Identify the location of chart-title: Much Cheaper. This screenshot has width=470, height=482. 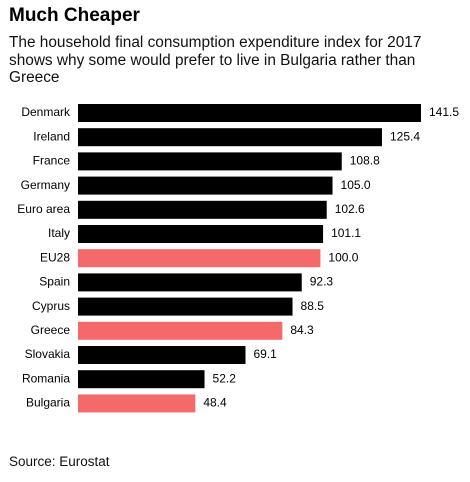
(74, 15).